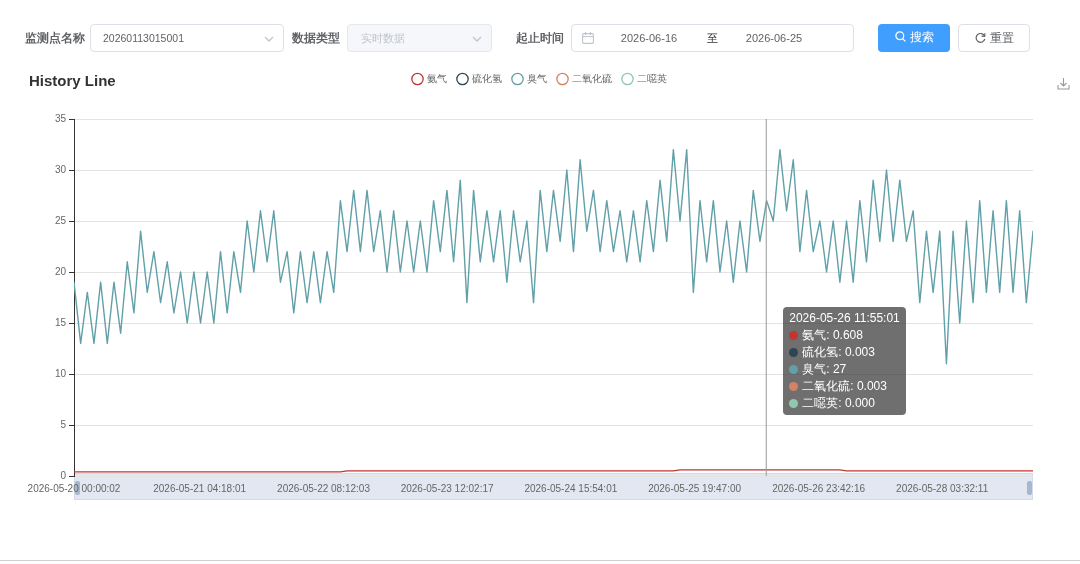  I want to click on legend-label: 二噁英, so click(651, 78).